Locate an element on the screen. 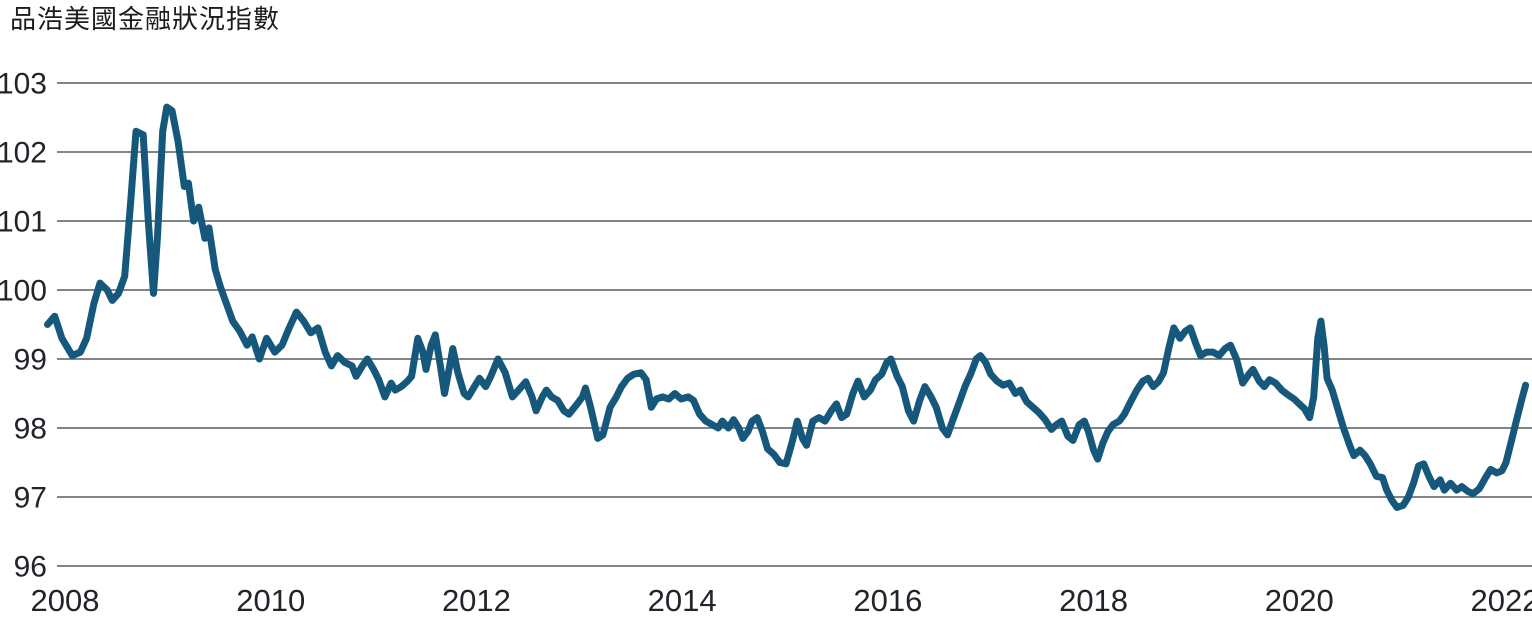 The image size is (1532, 620). y-axis-tick-label: 100 is located at coordinates (23, 291).